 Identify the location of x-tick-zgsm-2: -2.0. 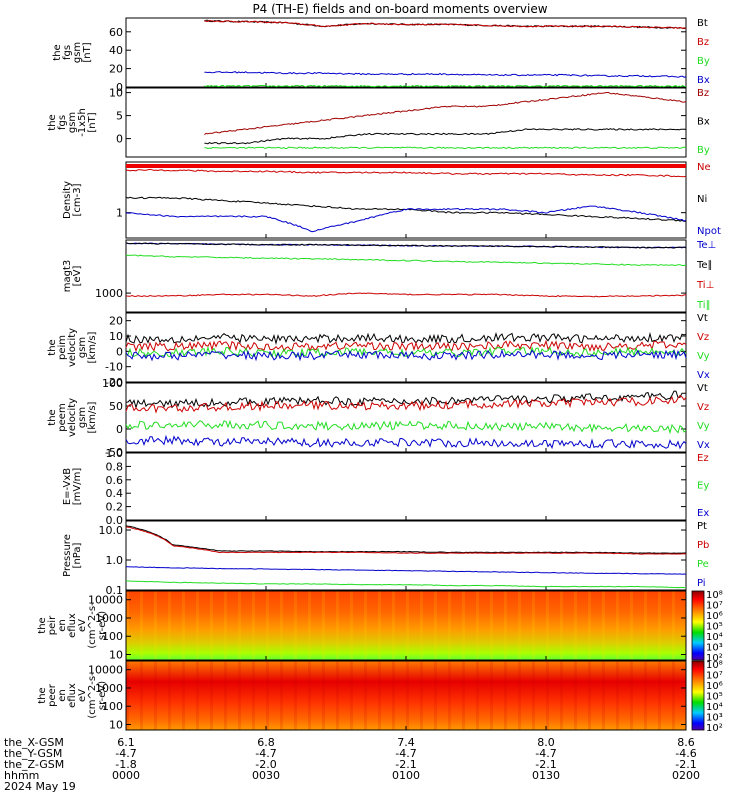
(265, 764).